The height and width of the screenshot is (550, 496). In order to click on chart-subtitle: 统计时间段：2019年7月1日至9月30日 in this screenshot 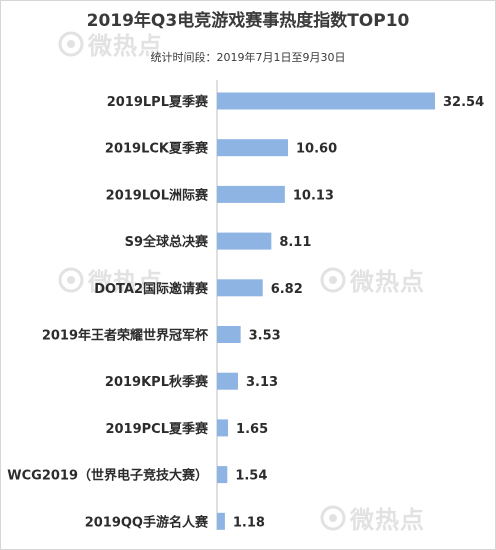, I will do `click(248, 57)`.